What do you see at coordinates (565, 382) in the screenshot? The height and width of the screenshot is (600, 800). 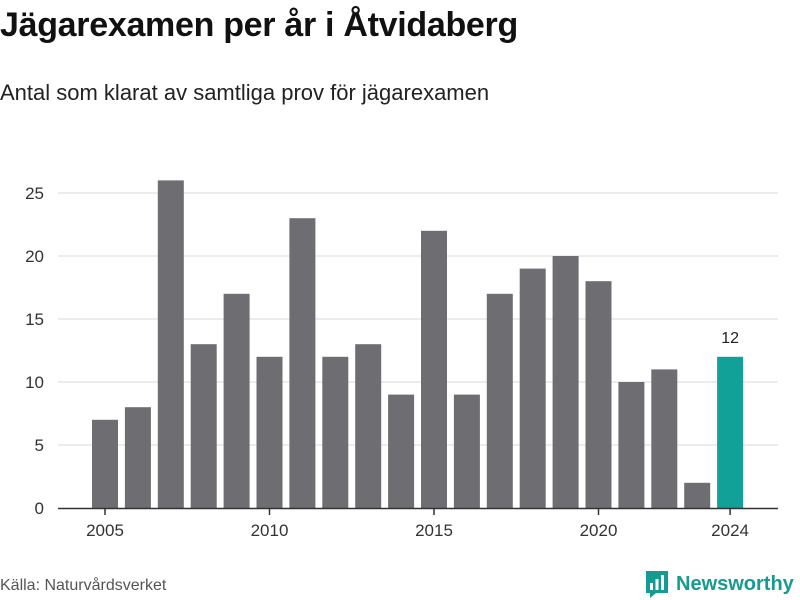 I see `bar-2019` at bounding box center [565, 382].